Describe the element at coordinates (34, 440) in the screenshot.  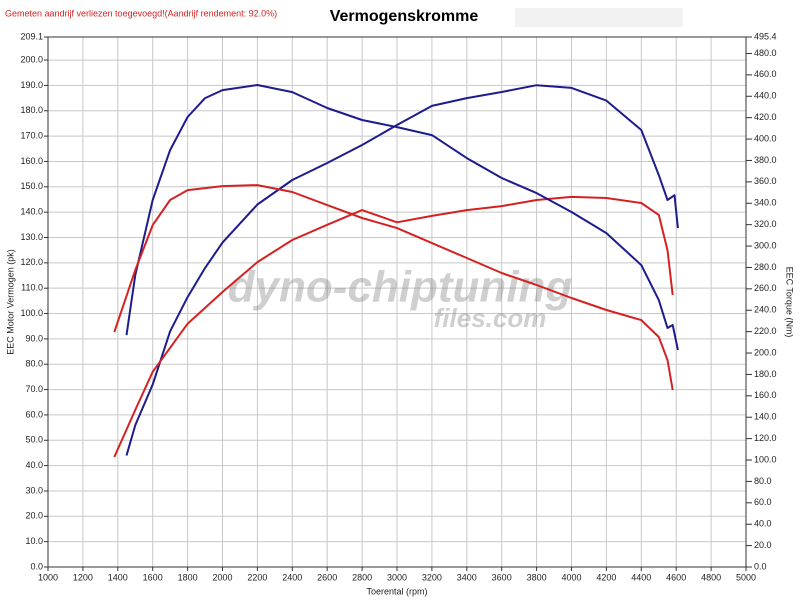
I see `y-tick-label: 50.0` at that location.